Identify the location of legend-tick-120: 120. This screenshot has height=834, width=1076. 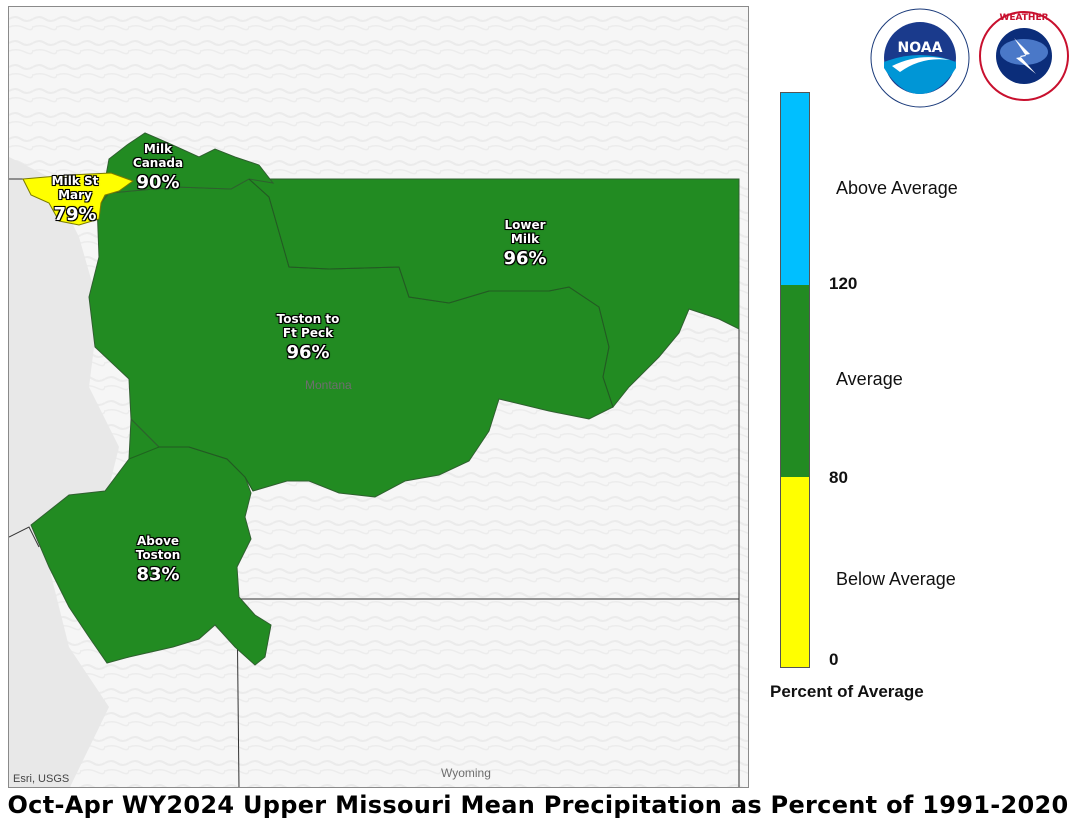
(843, 283).